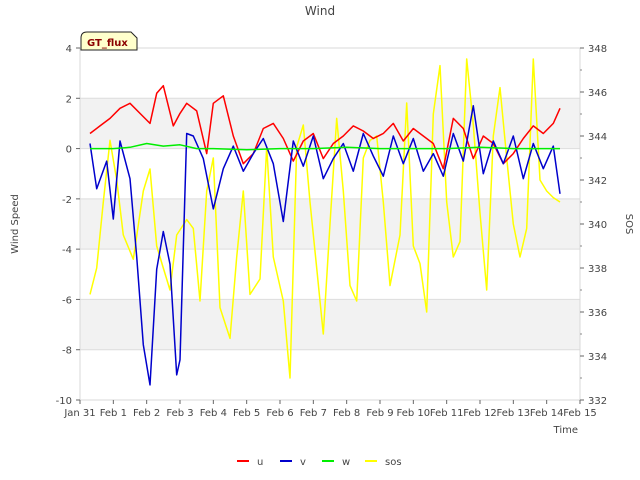  What do you see at coordinates (597, 269) in the screenshot?
I see `y2-tick-label: 338` at bounding box center [597, 269].